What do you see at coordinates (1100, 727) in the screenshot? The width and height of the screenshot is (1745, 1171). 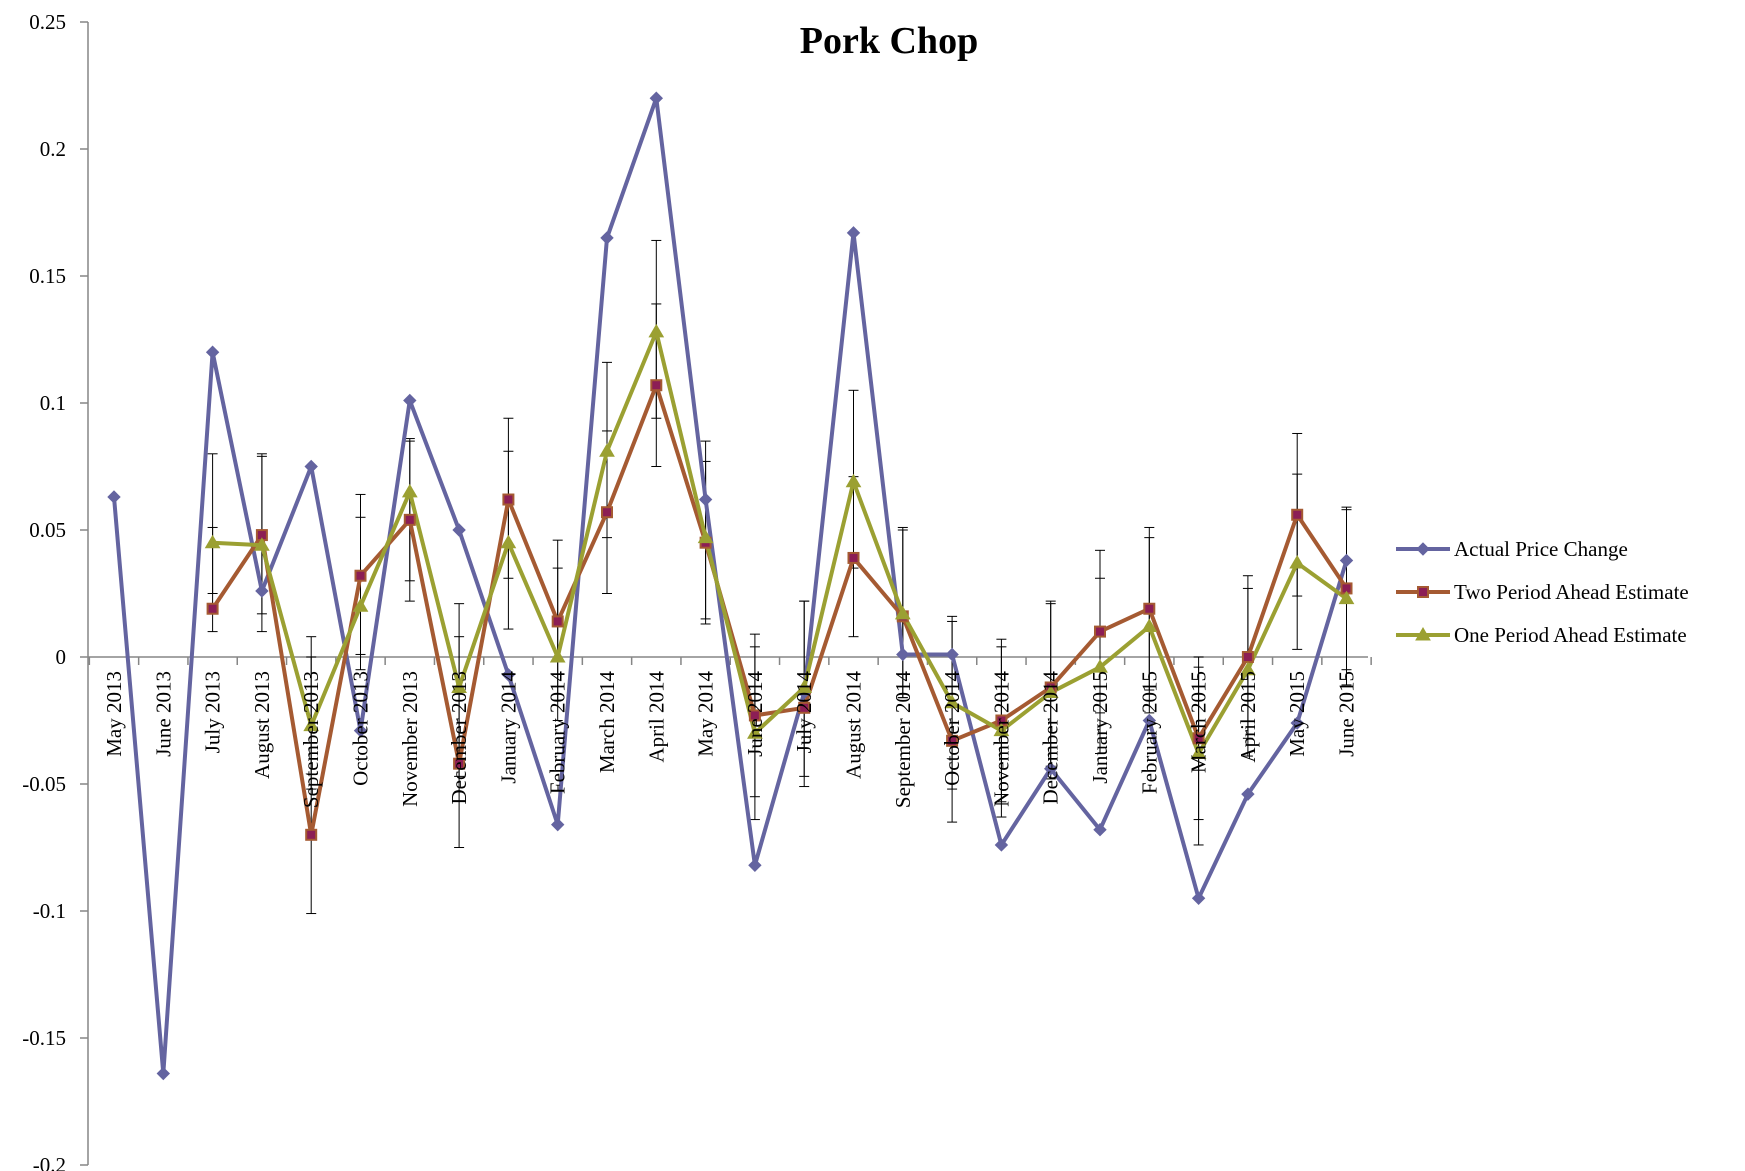 I see `x-category-label: January 2015` at bounding box center [1100, 727].